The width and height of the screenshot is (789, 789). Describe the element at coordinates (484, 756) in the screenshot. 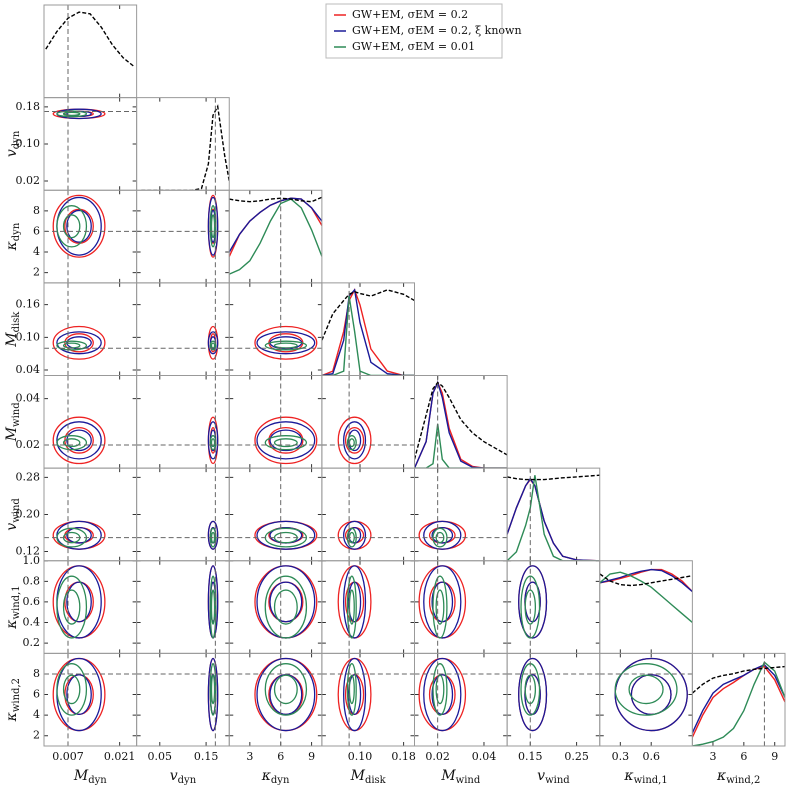

I see `x-tick-label: 0.04` at that location.